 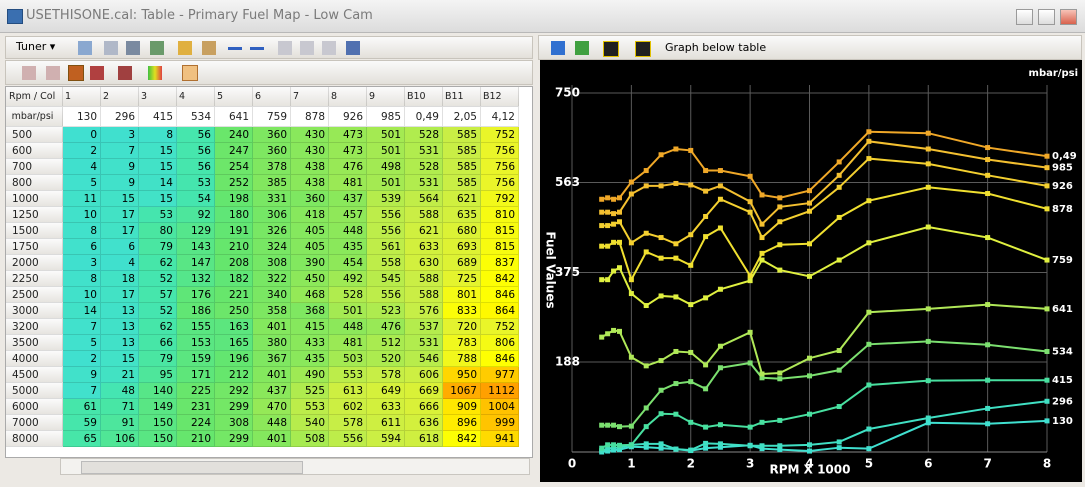 I want to click on y-tick-label: 563, so click(x=567, y=182).